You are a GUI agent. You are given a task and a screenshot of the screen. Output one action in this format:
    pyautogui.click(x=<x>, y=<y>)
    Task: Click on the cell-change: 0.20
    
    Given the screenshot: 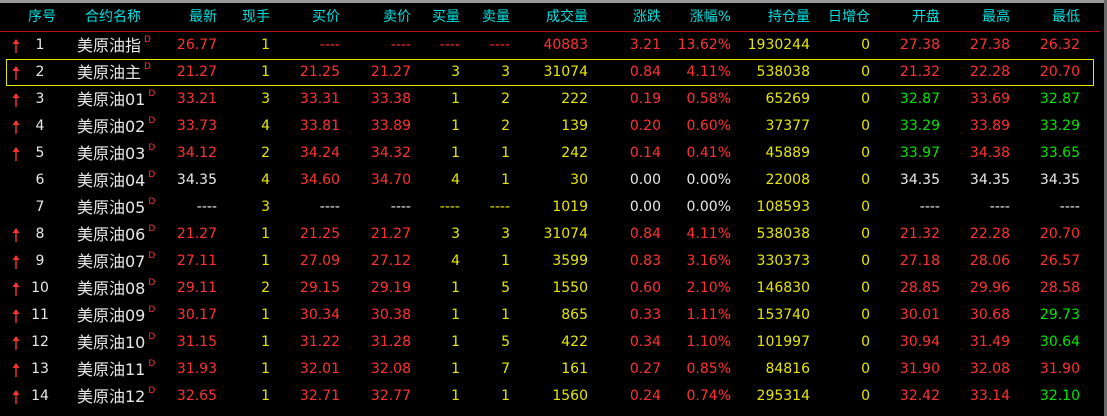 What is the action you would take?
    pyautogui.click(x=645, y=126)
    